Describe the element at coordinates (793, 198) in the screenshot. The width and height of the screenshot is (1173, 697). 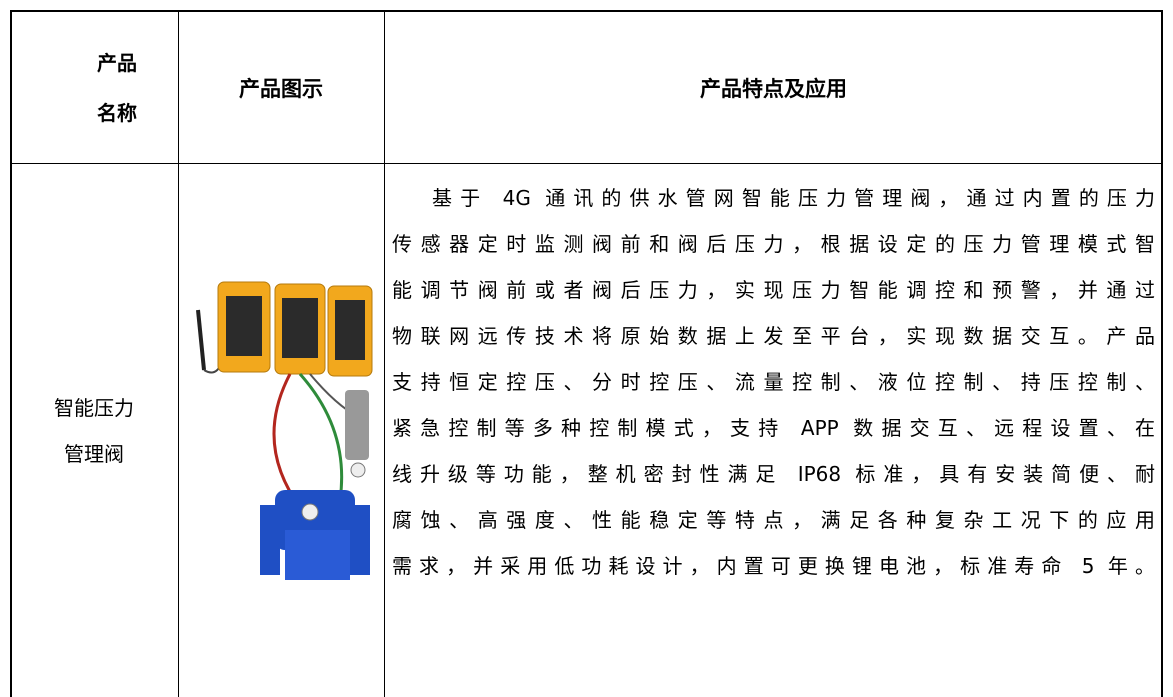
I see `description-line: 基于 4G 通讯的供水管网智能压力管理阀，通过内置的压力` at that location.